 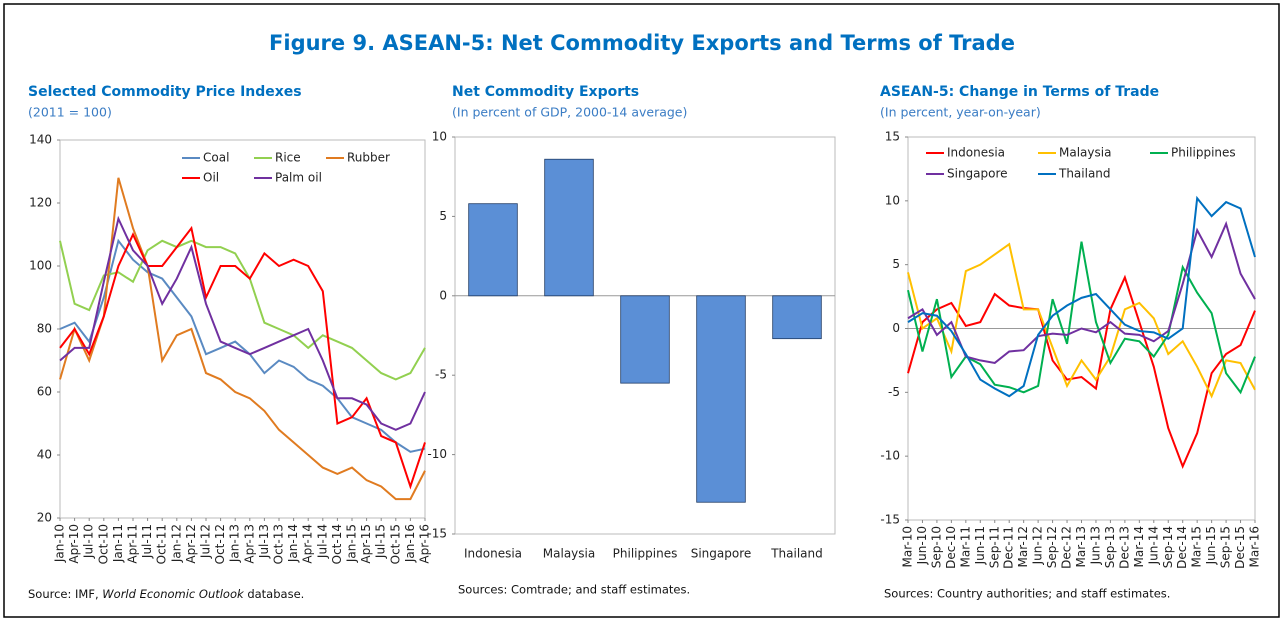 I want to click on x-tick-label: Dec-15, so click(x=1240, y=547).